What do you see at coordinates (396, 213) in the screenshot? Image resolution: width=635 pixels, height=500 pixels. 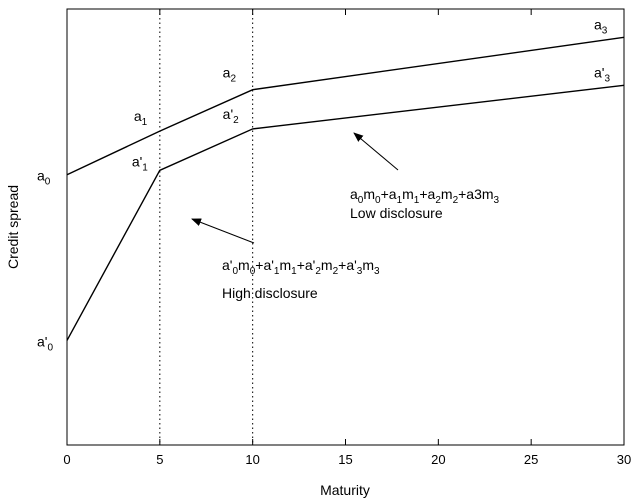 I see `low-disclosure-label: Low disclosure` at bounding box center [396, 213].